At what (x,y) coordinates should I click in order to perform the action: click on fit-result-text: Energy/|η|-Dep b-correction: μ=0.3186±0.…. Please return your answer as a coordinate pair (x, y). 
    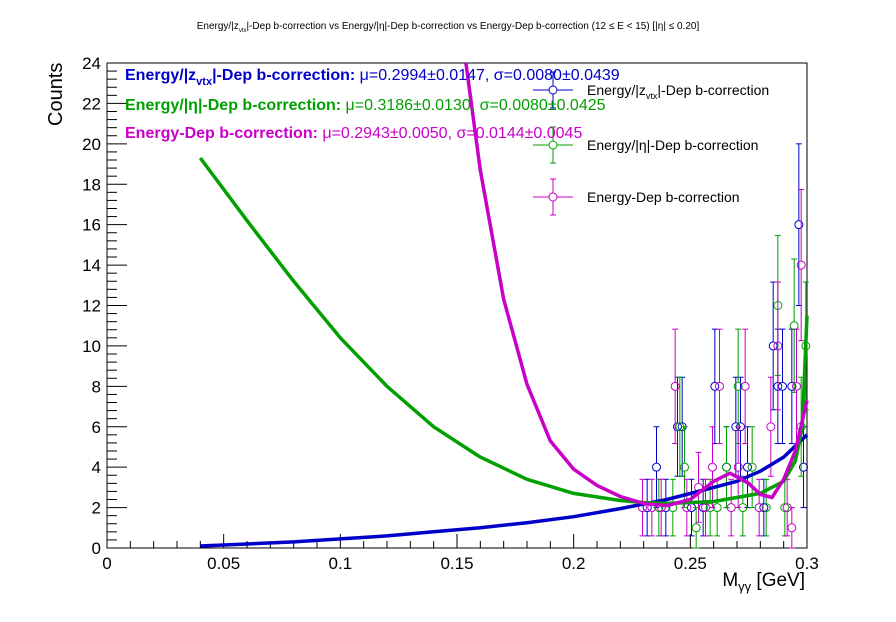
    Looking at the image, I should click on (365, 105).